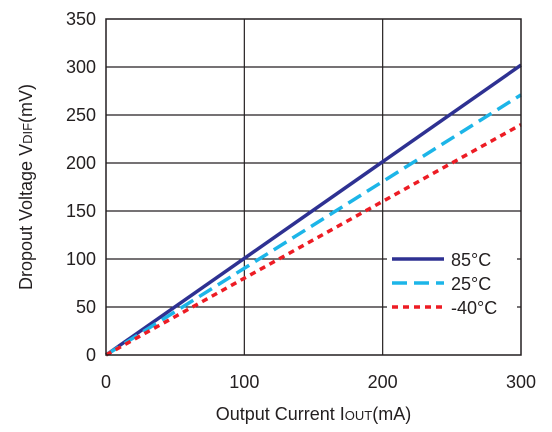  I want to click on legend-label-1: 25°C, so click(471, 284).